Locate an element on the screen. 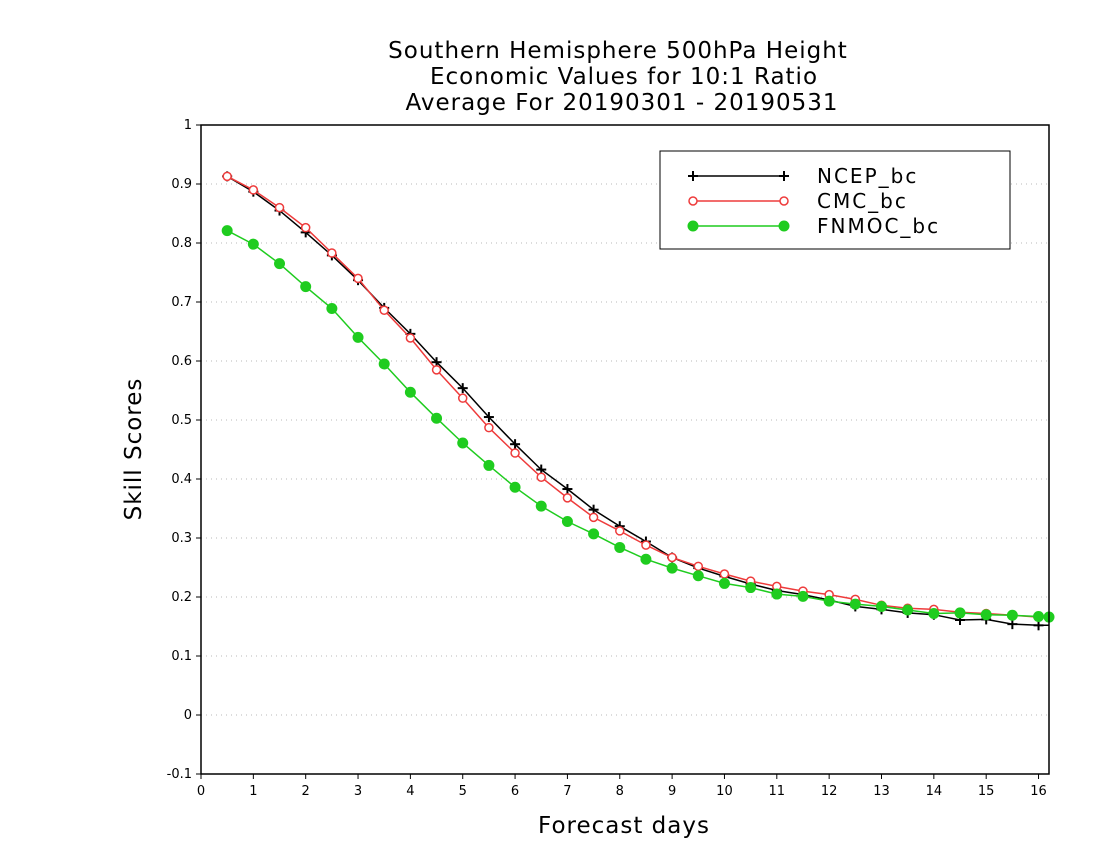 The image size is (1100, 850). y-tick-label: 0.5 is located at coordinates (181, 420).